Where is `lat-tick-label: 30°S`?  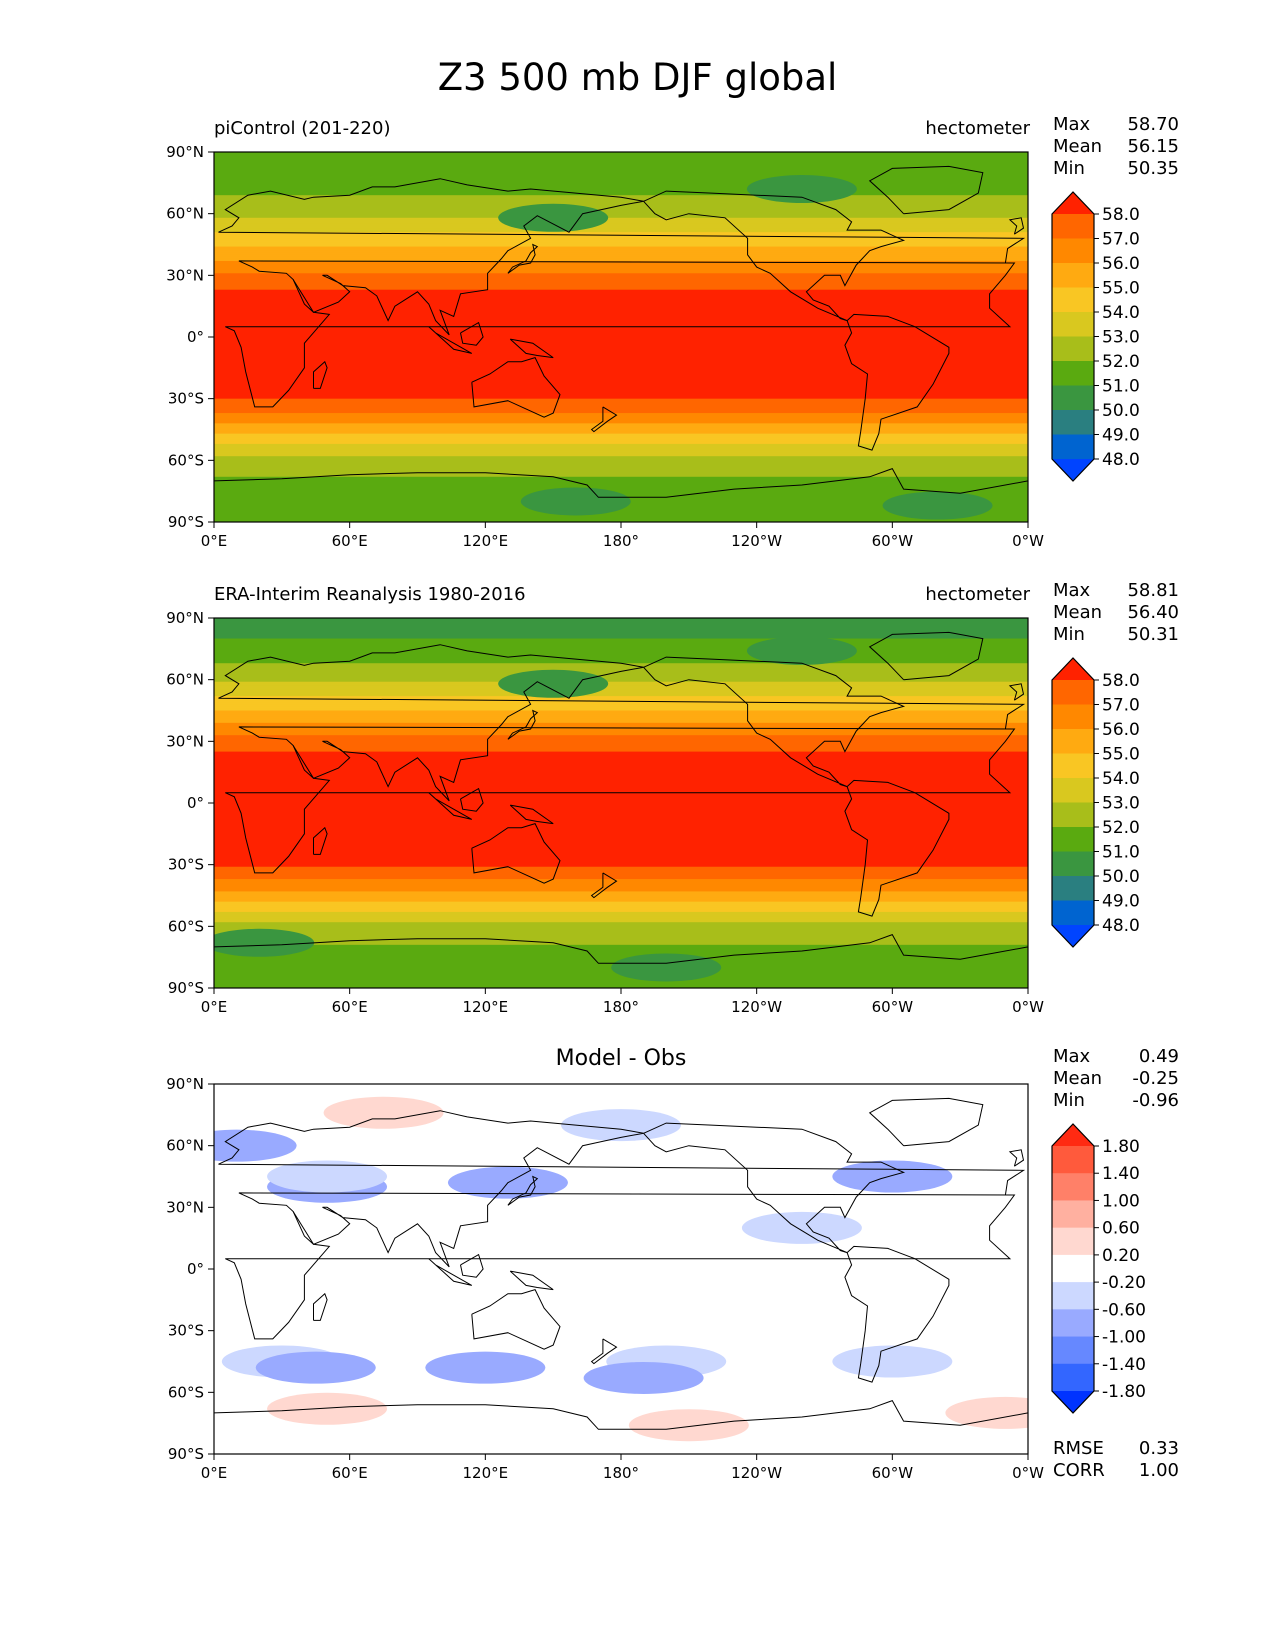 lat-tick-label: 30°S is located at coordinates (186, 1331).